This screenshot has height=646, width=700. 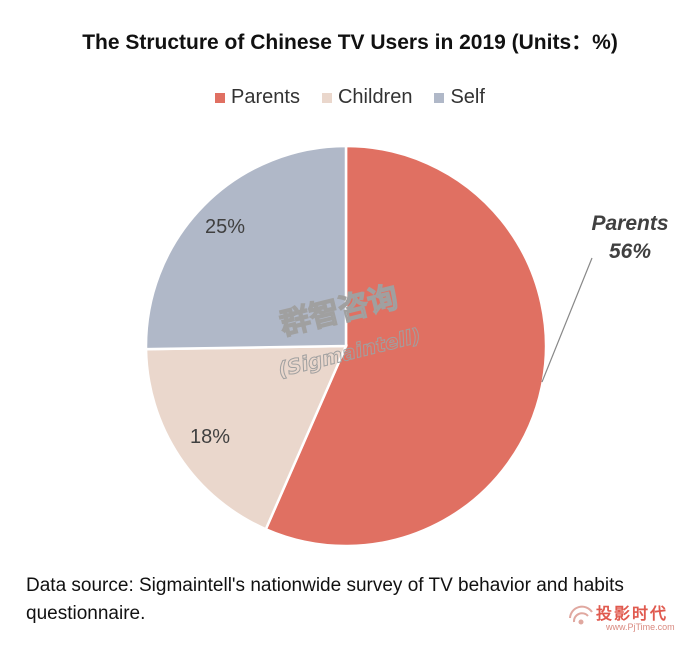 What do you see at coordinates (246, 437) in the screenshot?
I see `pie-slice-children` at bounding box center [246, 437].